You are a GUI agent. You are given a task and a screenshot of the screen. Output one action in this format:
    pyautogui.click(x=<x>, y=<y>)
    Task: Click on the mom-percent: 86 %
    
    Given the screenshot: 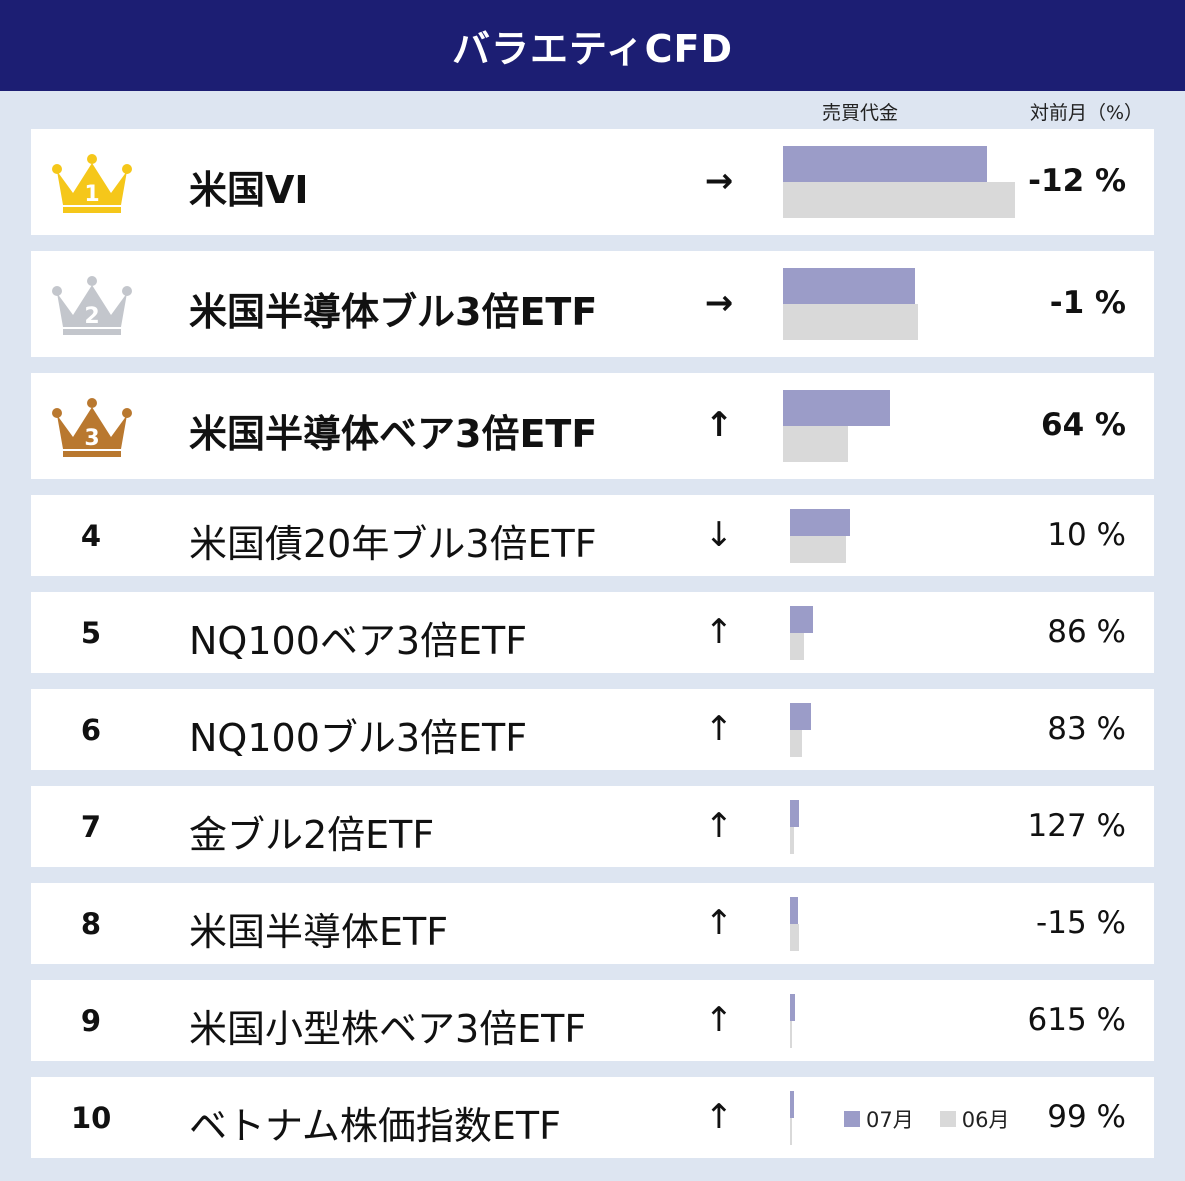 What is the action you would take?
    pyautogui.click(x=1086, y=632)
    